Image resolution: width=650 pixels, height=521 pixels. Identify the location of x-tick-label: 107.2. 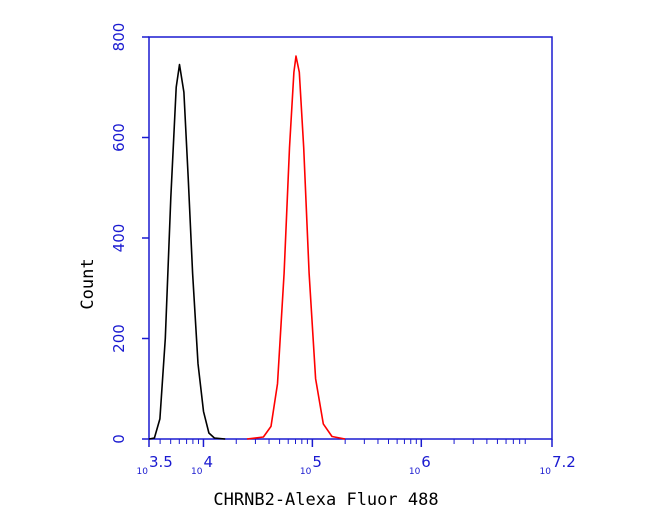
(558, 465).